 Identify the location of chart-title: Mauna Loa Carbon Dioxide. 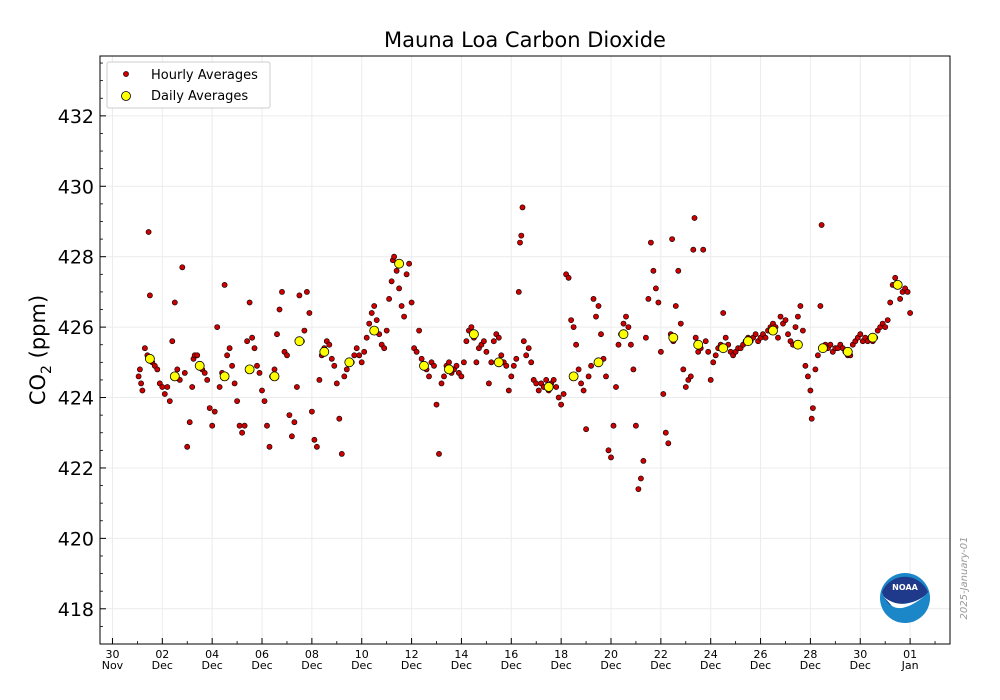
(525, 40).